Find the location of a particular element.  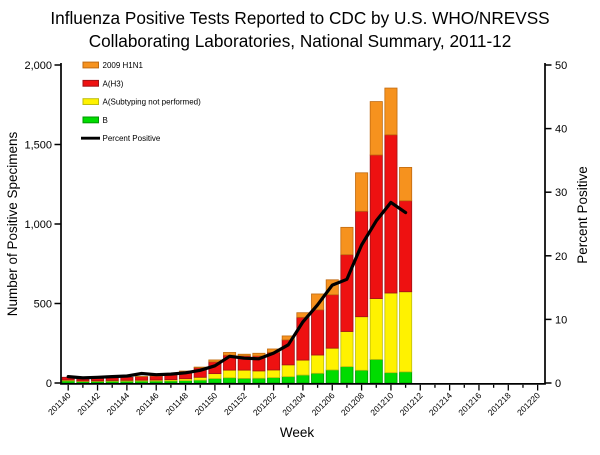

y-tick-label-left: 2,000 is located at coordinates (38, 66).